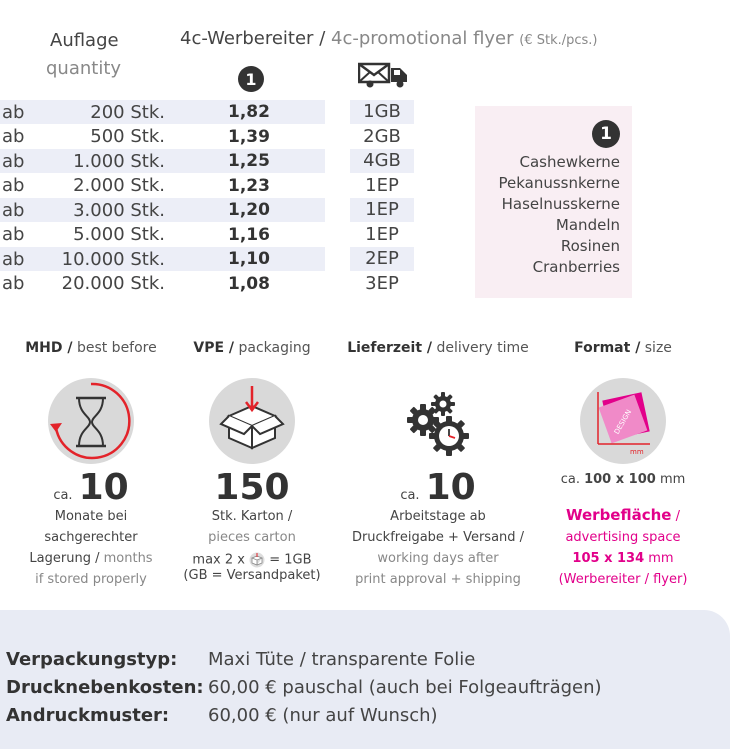  What do you see at coordinates (608, 558) in the screenshot?
I see `format-line3-value: 105 x 134` at bounding box center [608, 558].